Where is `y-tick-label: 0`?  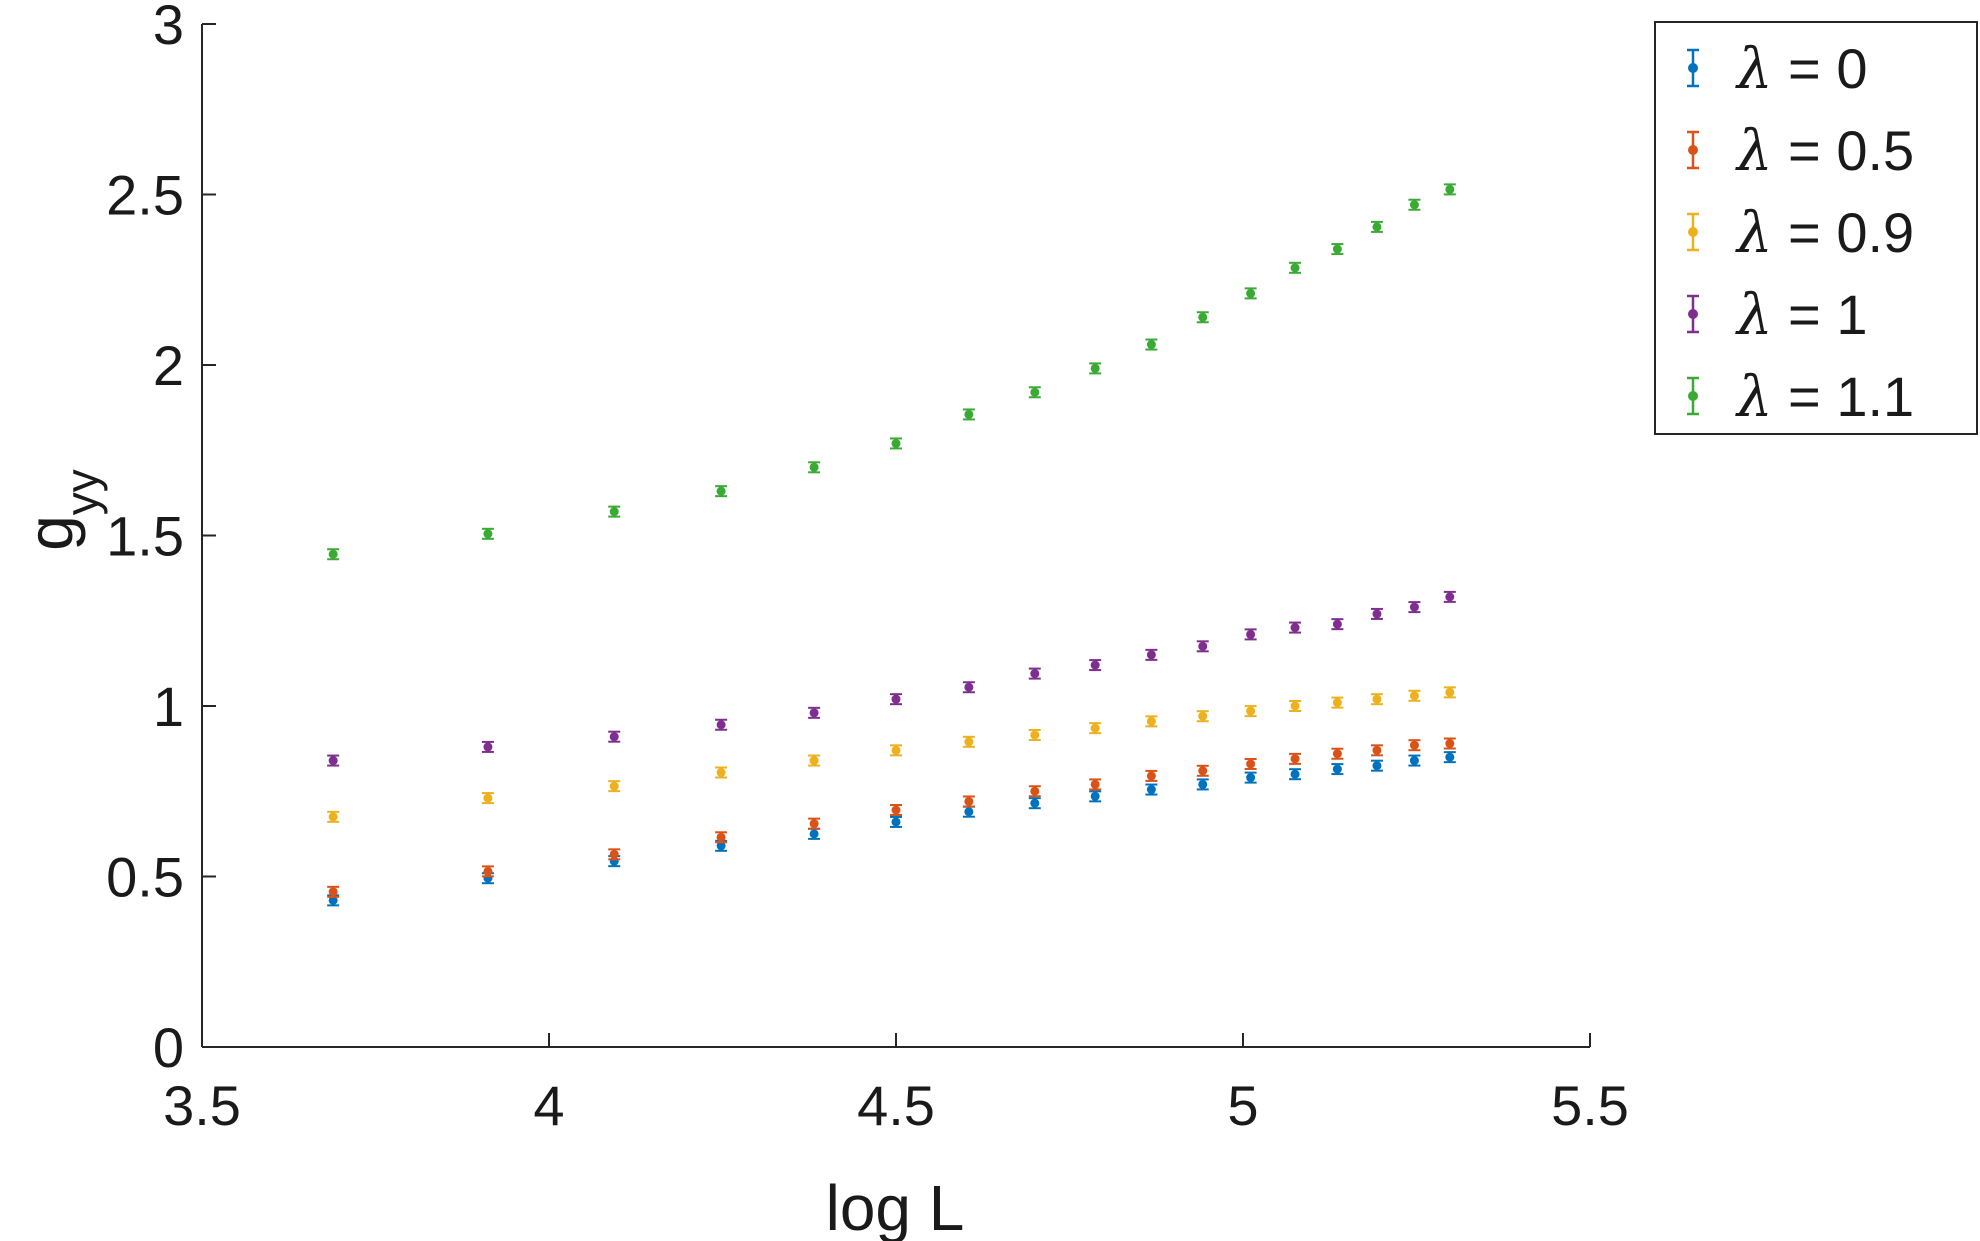
y-tick-label: 0 is located at coordinates (168, 1047).